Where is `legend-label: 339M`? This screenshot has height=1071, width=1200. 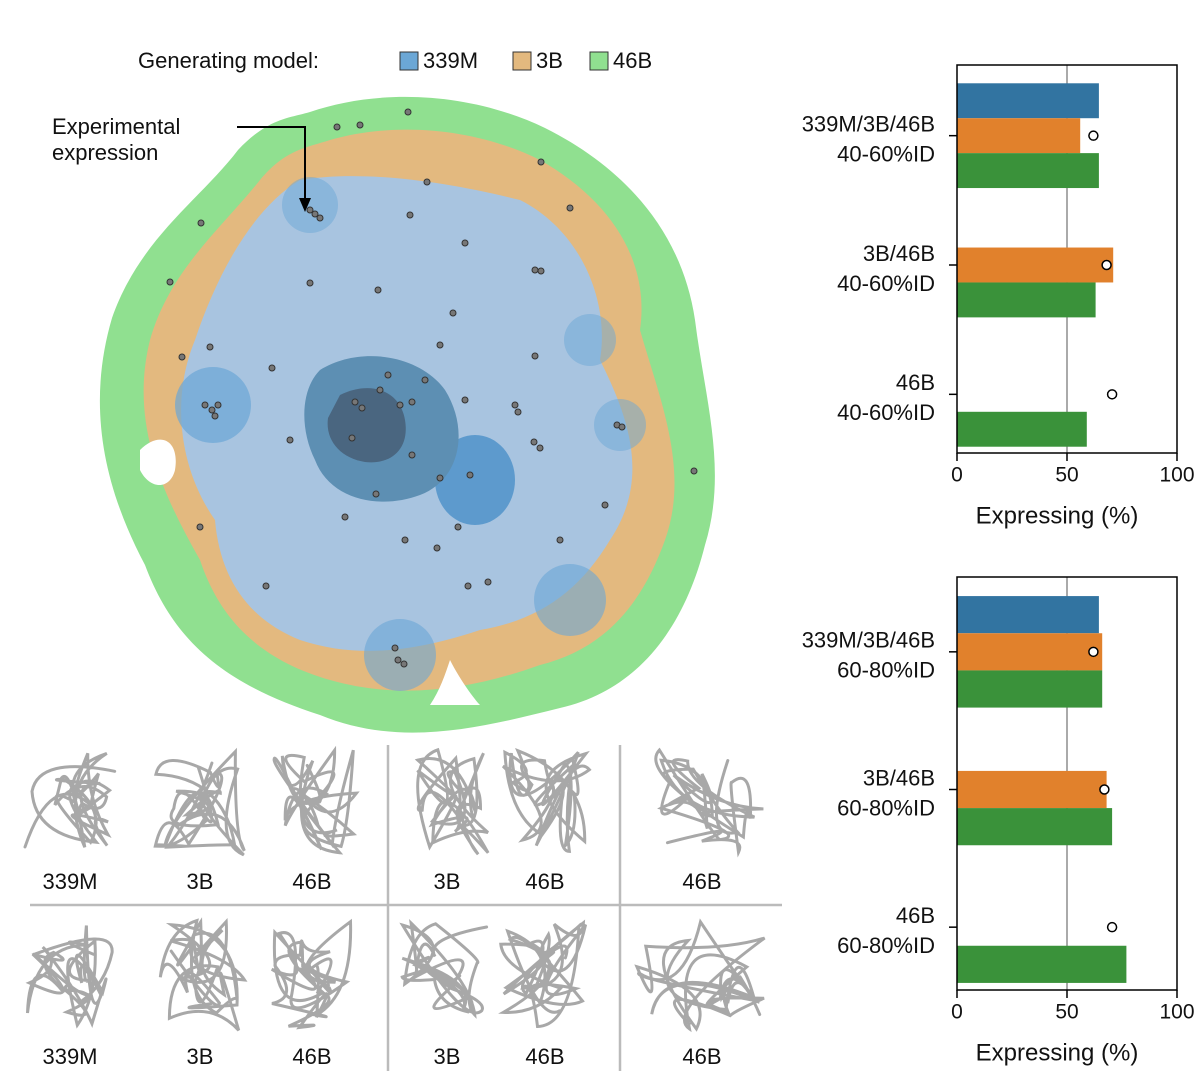 legend-label: 339M is located at coordinates (450, 60).